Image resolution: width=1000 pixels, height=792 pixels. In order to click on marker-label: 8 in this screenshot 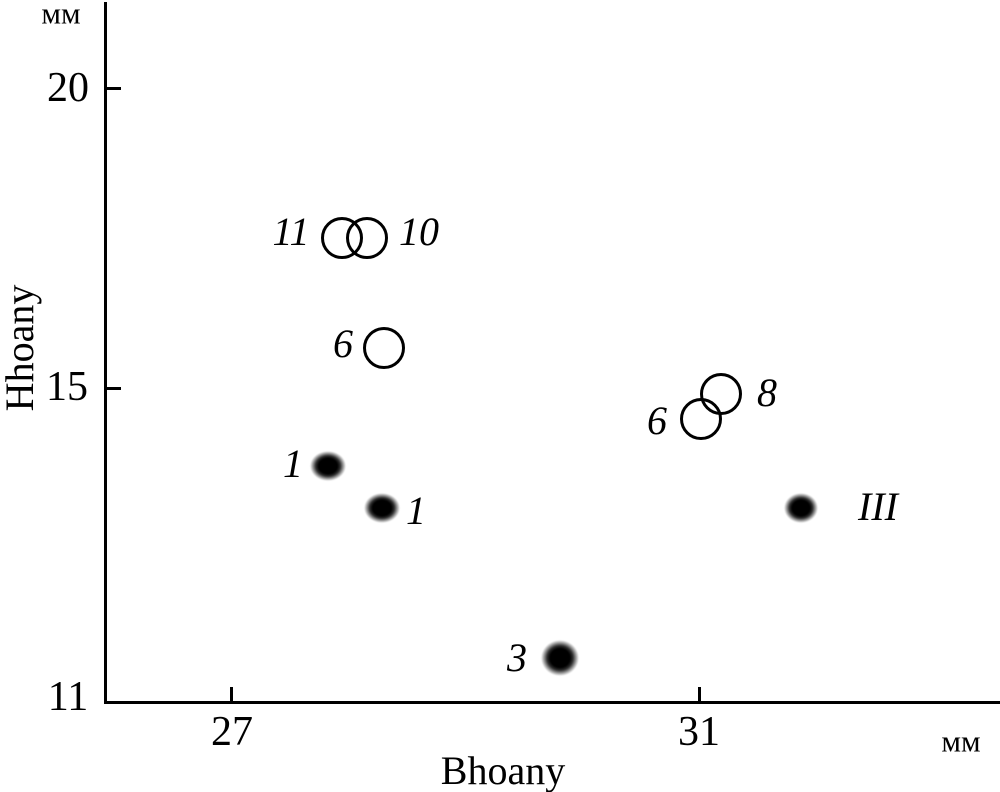, I will do `click(767, 392)`.